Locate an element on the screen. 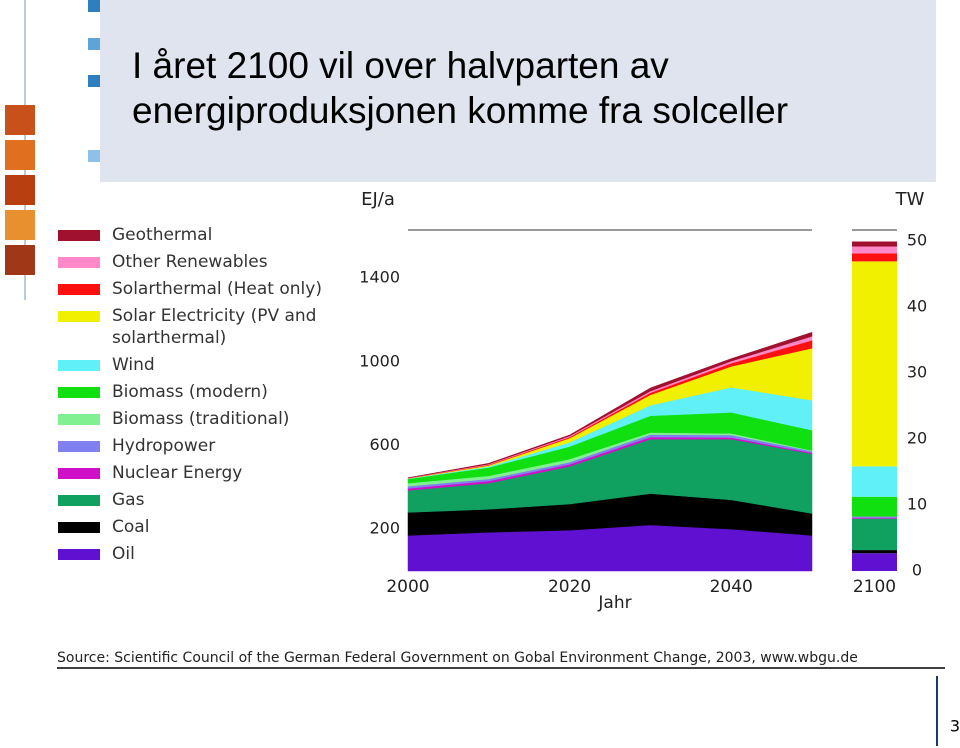 This screenshot has height=748, width=960. legend-label: Nuclear Energy is located at coordinates (177, 473).